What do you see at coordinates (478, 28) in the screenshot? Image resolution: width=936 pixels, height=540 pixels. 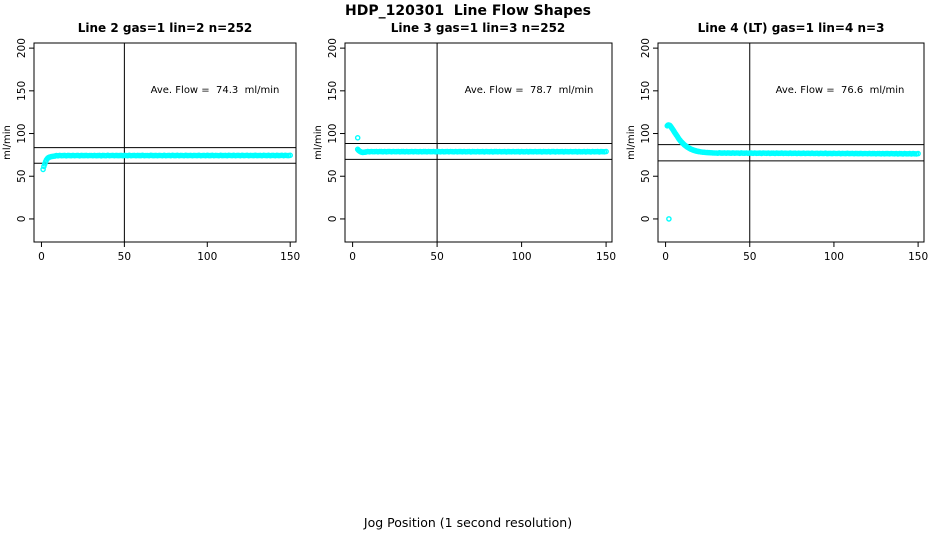 I see `panel-2-title: Line 3 gas=1 lin=3 n=252` at bounding box center [478, 28].